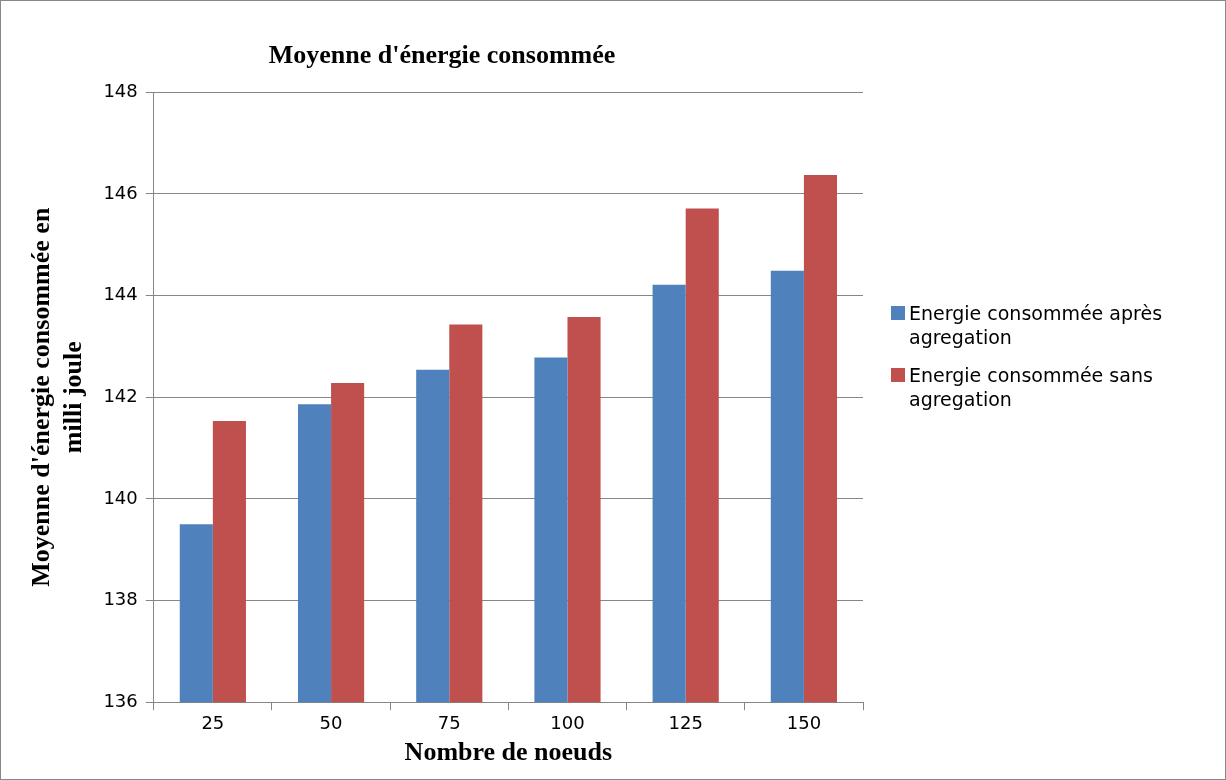 The height and width of the screenshot is (780, 1226). What do you see at coordinates (567, 722) in the screenshot?
I see `x-tick-label: 100` at bounding box center [567, 722].